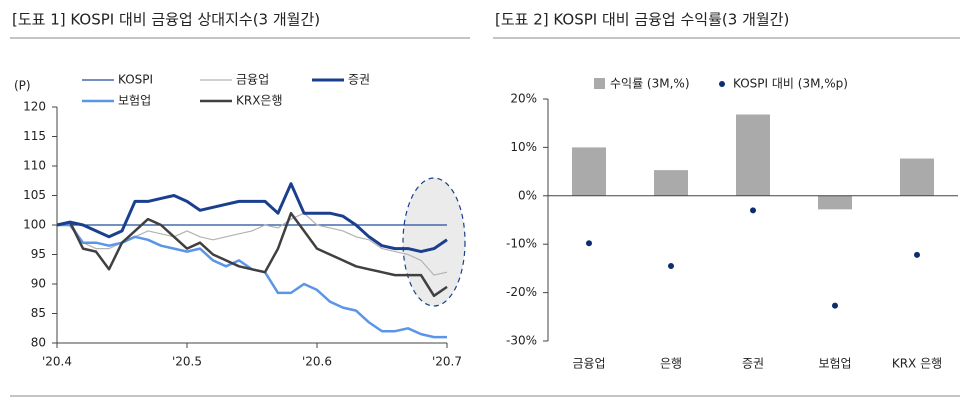 The width and height of the screenshot is (966, 400). What do you see at coordinates (642, 20) in the screenshot?
I see `chart-title: [도표 2] KOSPI 대비 금융업 수익률(3 개월간)` at bounding box center [642, 20].